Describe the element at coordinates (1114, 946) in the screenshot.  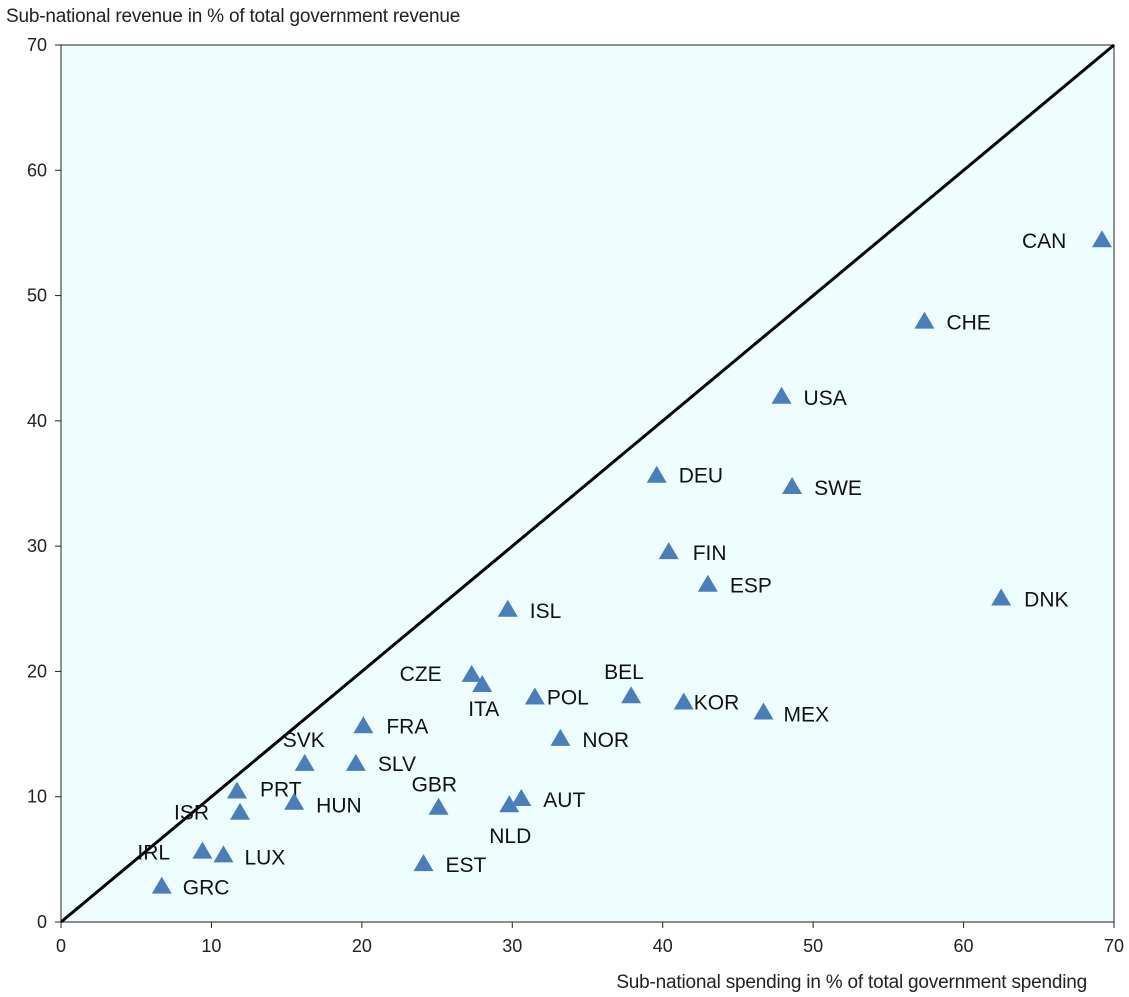
I see `x-tick-label: 70` at that location.